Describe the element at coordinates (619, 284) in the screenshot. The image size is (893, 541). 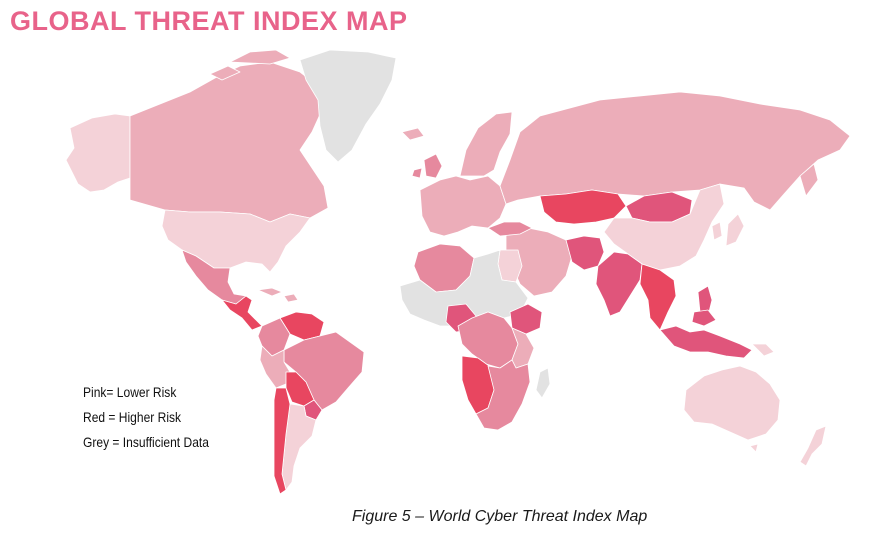
I see `region-india` at that location.